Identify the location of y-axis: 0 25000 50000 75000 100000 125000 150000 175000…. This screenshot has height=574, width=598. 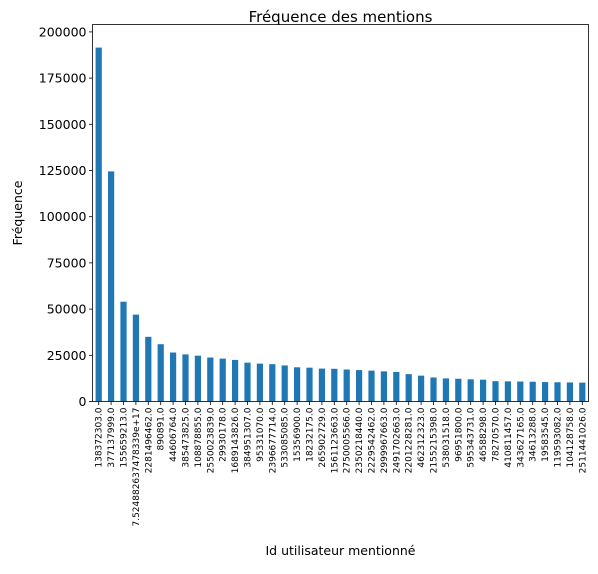
(66, 216).